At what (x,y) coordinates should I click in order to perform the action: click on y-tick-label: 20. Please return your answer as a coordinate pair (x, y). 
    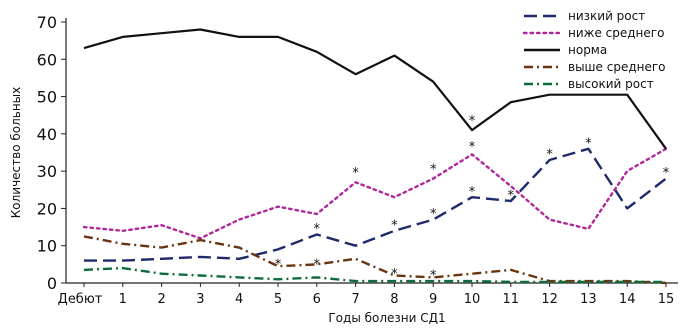
    Looking at the image, I should click on (47, 208).